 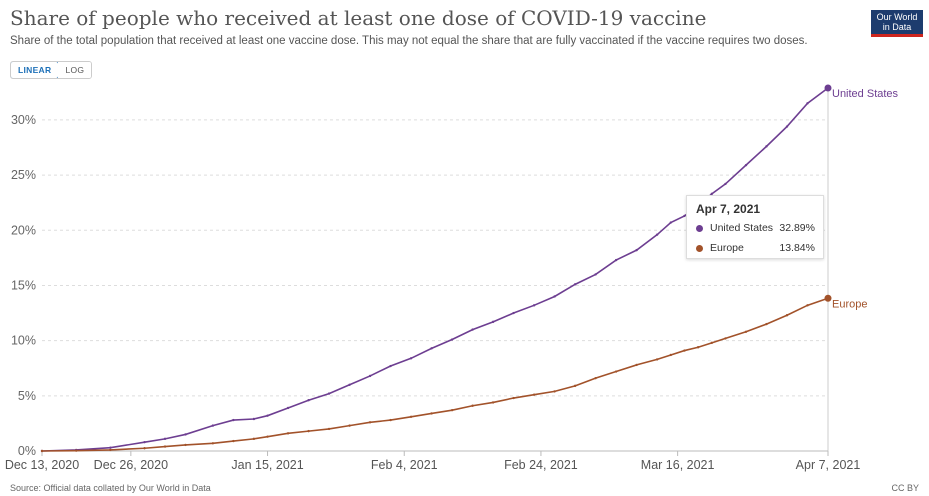 I want to click on y-tick-label: 5%, so click(x=27, y=396).